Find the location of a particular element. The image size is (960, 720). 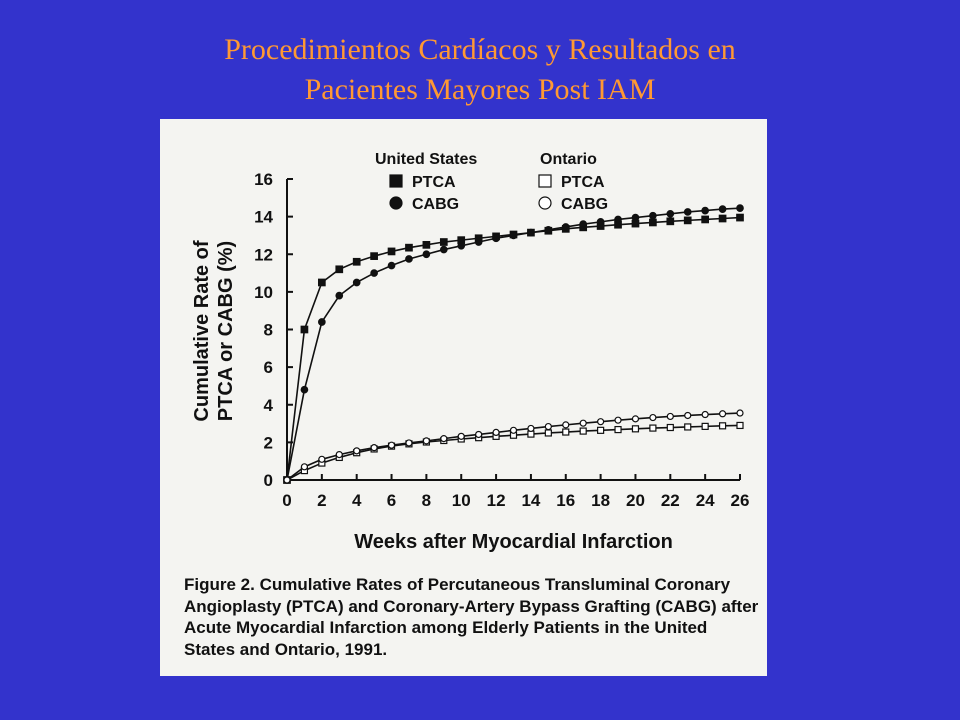

x-tick-label: 22 is located at coordinates (670, 500).